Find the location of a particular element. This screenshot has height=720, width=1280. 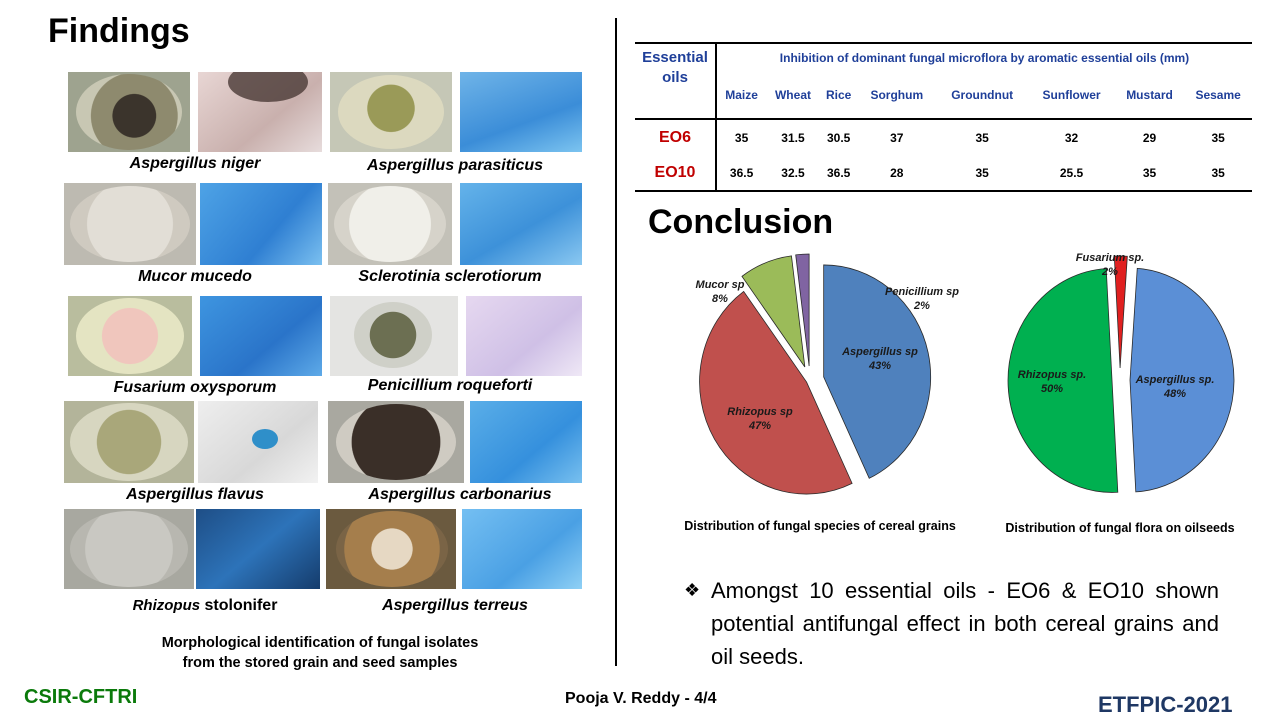

table-cell: 32 is located at coordinates (1071, 138).